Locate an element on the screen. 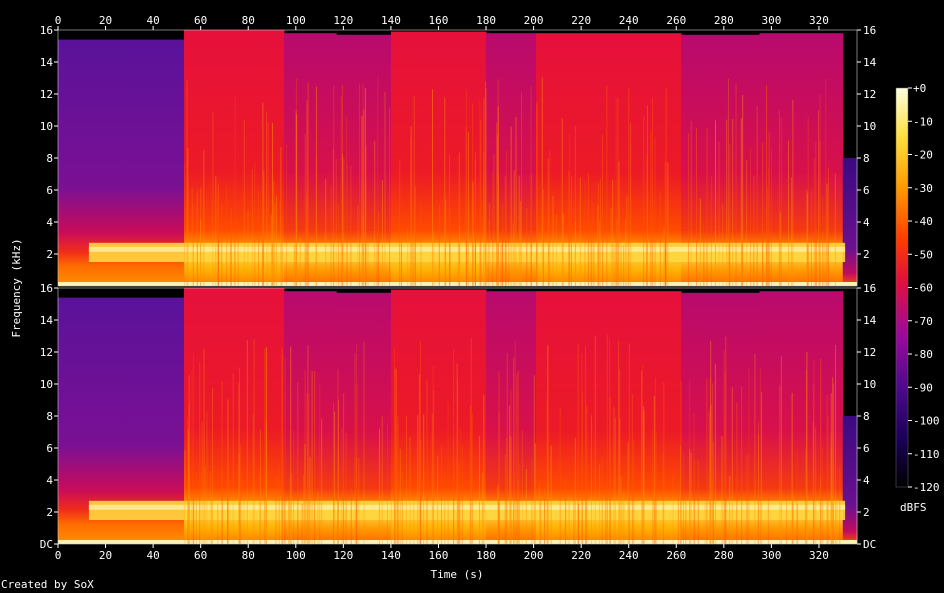 The image size is (944, 593). x-tick-label-bottom: 20 is located at coordinates (105, 555).